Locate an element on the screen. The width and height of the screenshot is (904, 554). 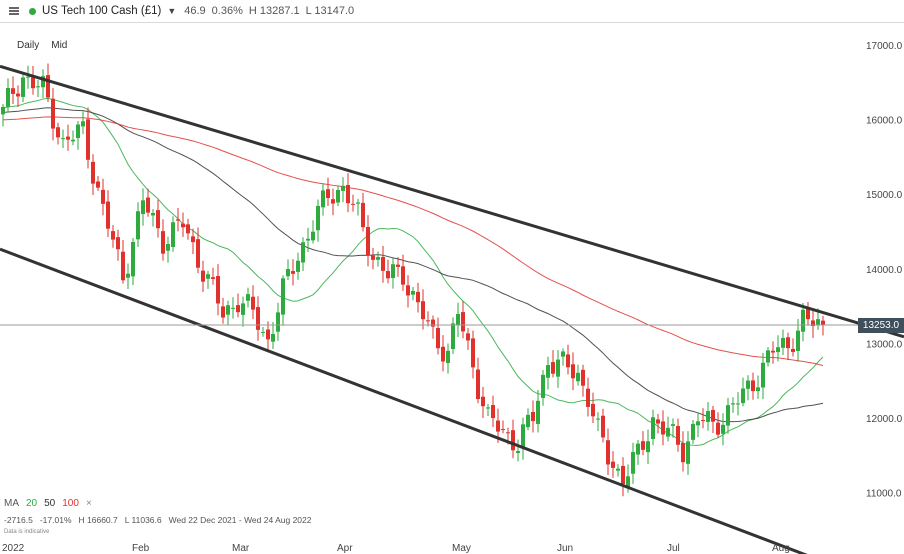
x-tick-label: Aug is located at coordinates (781, 548).